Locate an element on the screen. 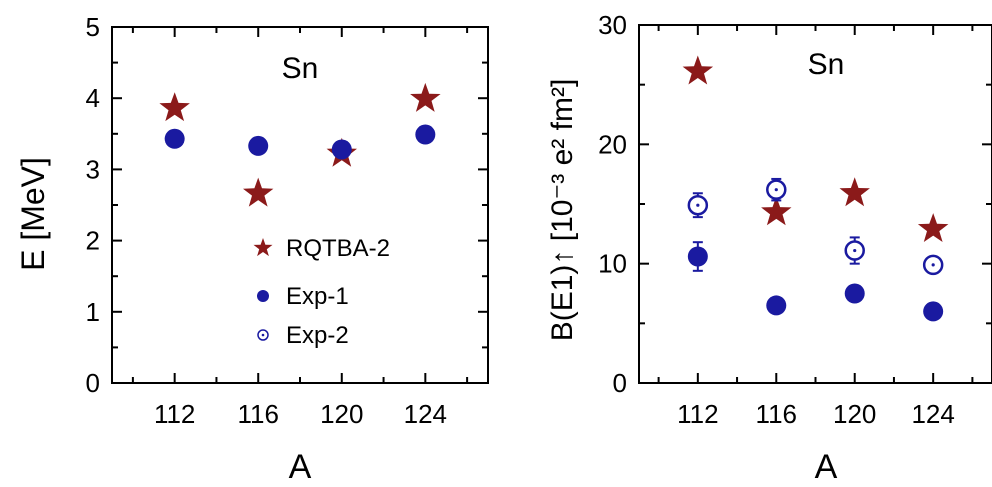 This screenshot has width=992, height=487. y-tick-label: 10 is located at coordinates (612, 264).